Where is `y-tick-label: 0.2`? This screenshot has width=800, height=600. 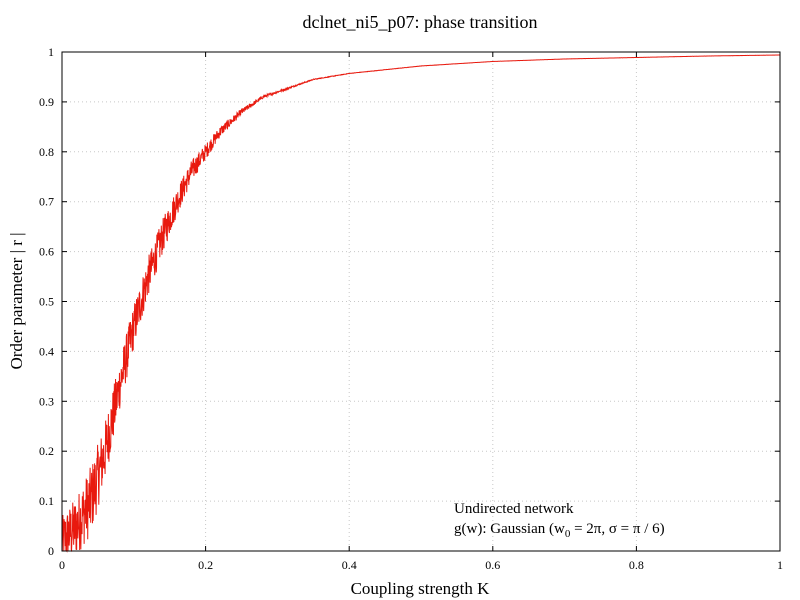 y-tick-label: 0.2 is located at coordinates (46, 451).